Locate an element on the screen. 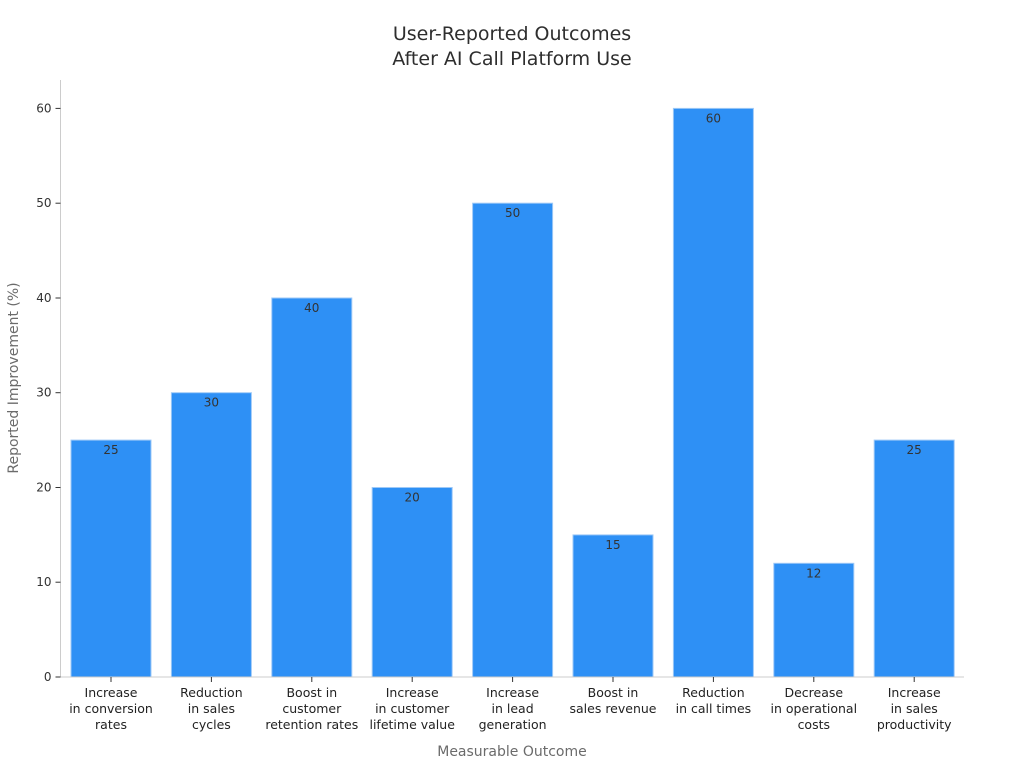 The height and width of the screenshot is (768, 1024). bar-value-label: 30 is located at coordinates (211, 403).